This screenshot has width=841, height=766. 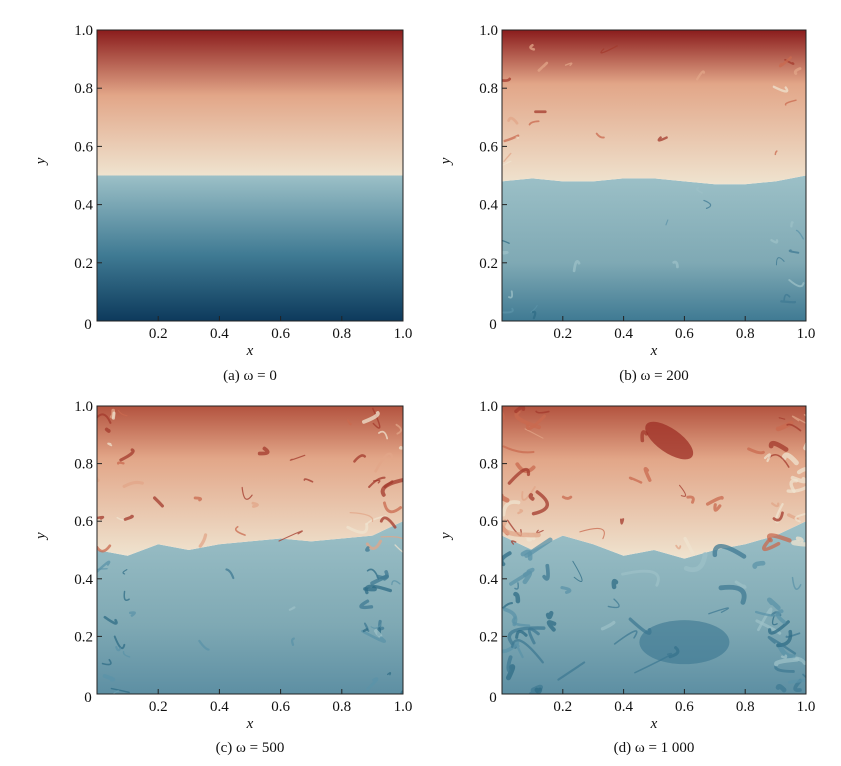 I want to click on y-tick-label: 0.6, so click(x=488, y=147).